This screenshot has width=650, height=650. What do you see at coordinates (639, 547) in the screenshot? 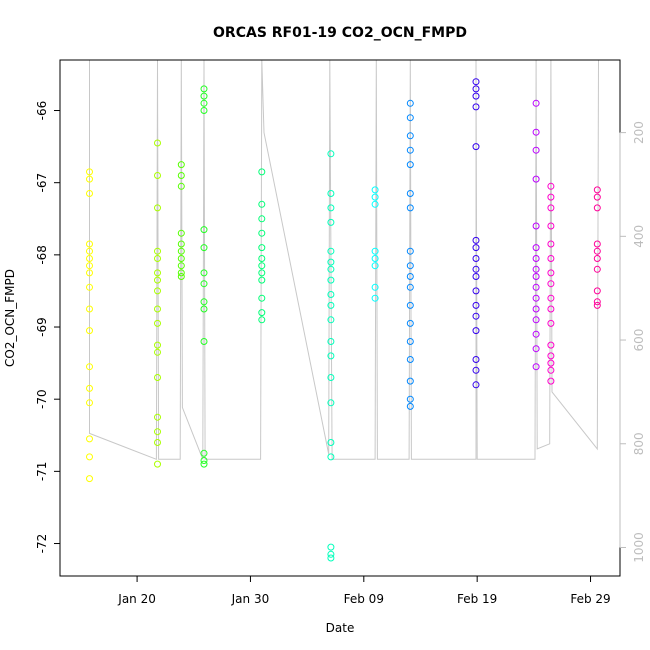
I see `y2-tick-label: 1000` at bounding box center [639, 547].